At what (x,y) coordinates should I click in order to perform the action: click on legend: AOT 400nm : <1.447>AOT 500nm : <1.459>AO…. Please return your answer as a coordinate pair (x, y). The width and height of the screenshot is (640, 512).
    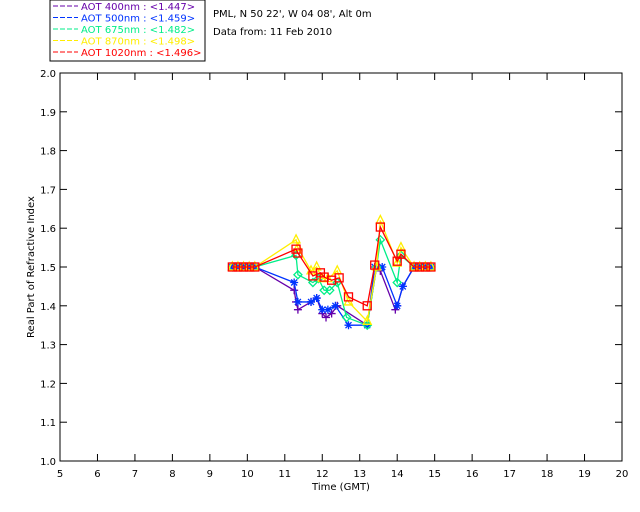
    Looking at the image, I should click on (127, 31).